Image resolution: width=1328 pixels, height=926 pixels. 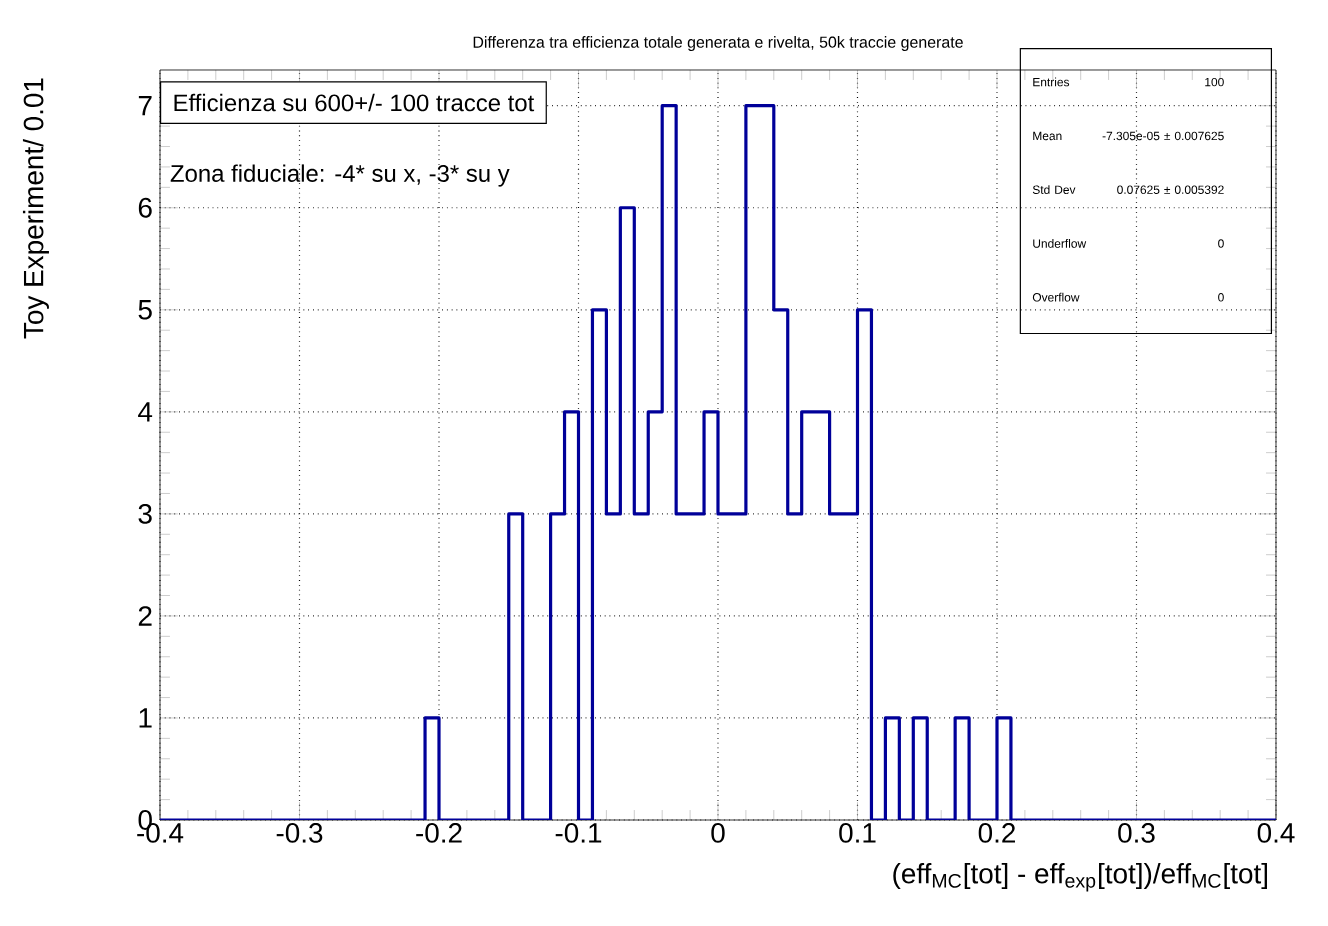 What do you see at coordinates (145, 718) in the screenshot?
I see `y-tick-label: 1` at bounding box center [145, 718].